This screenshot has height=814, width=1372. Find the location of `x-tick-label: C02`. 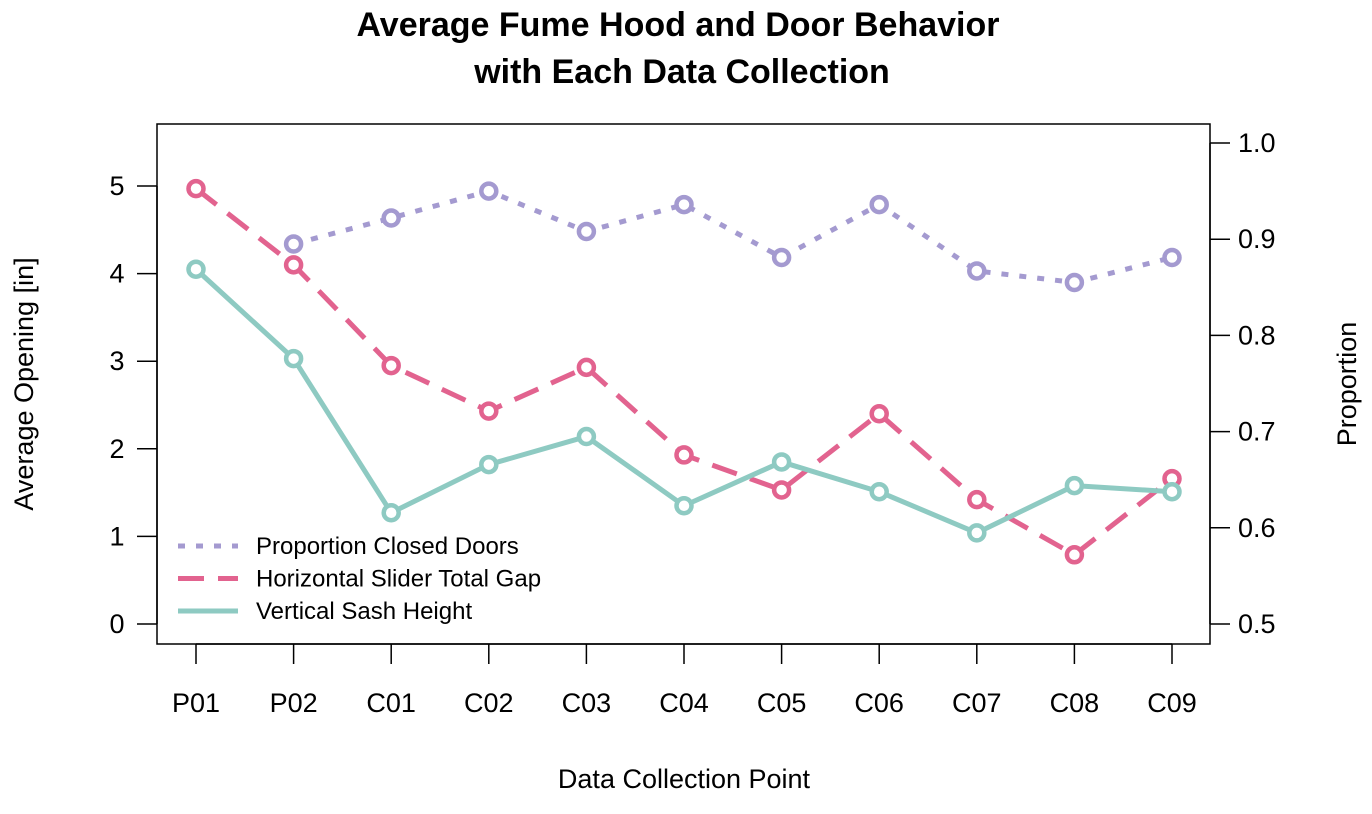

x-tick-label: C02 is located at coordinates (489, 703).